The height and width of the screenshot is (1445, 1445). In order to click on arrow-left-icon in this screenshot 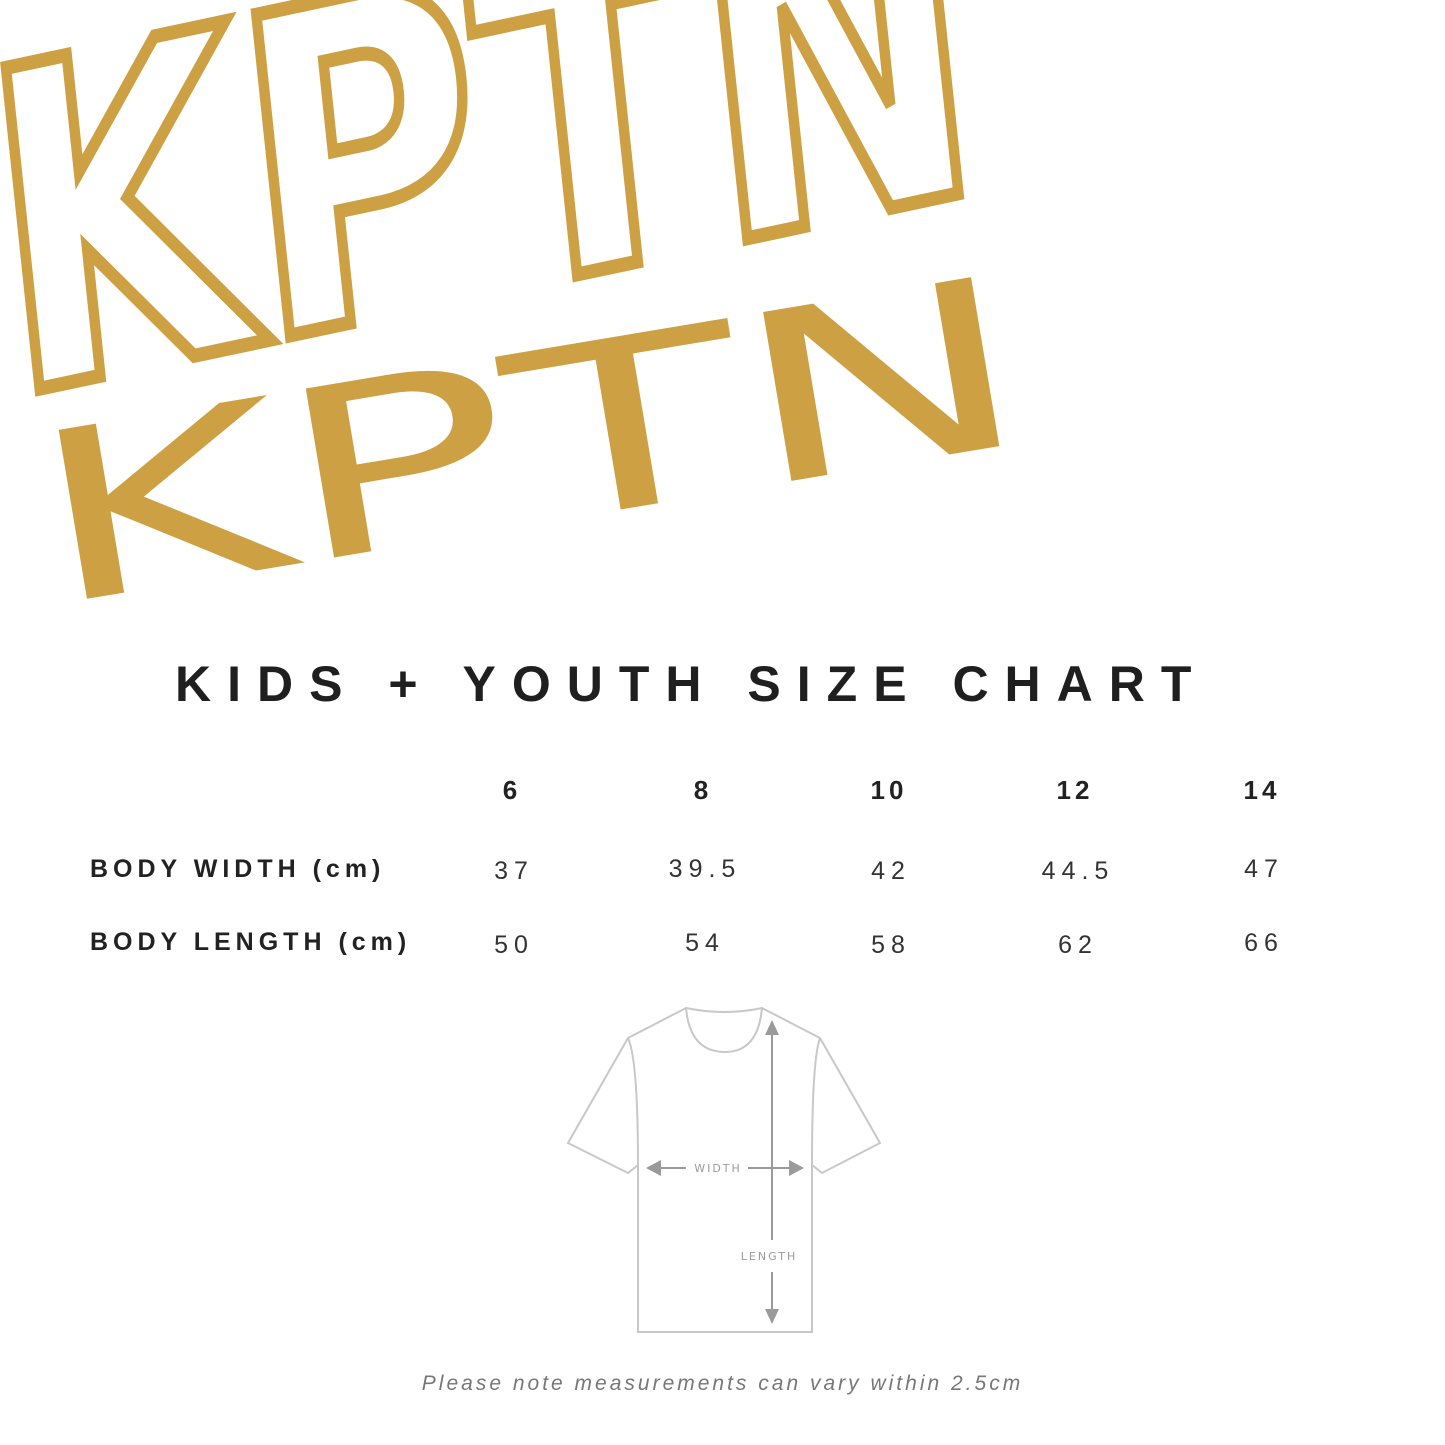, I will do `click(653, 1168)`.